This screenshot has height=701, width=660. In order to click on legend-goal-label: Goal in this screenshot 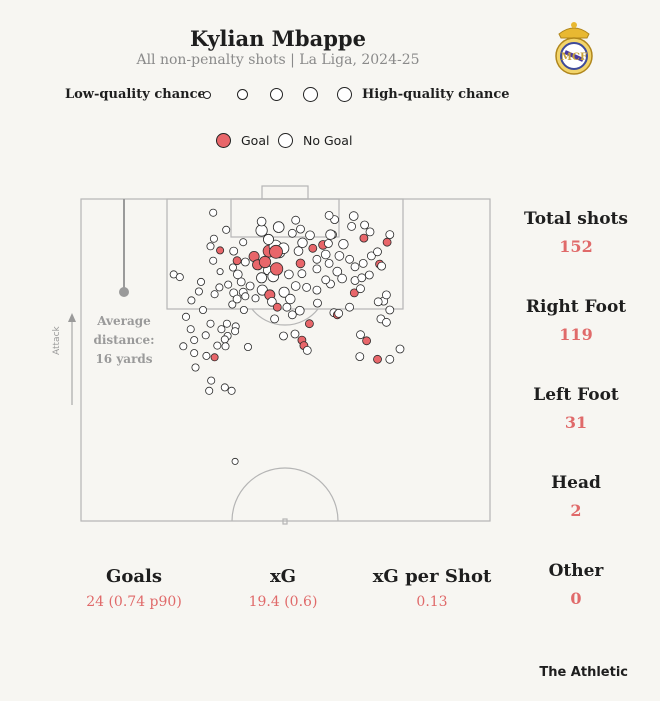, I will do `click(255, 140)`.